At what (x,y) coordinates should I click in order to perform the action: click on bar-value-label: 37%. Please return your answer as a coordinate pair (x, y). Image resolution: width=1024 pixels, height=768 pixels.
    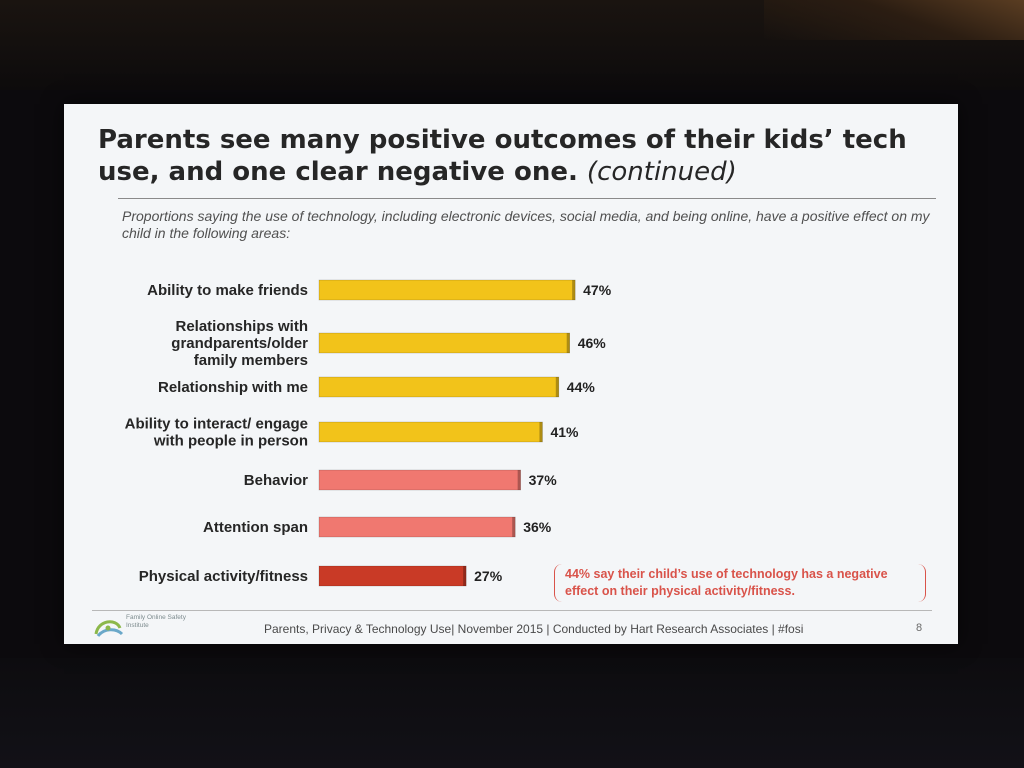
    Looking at the image, I should click on (543, 480).